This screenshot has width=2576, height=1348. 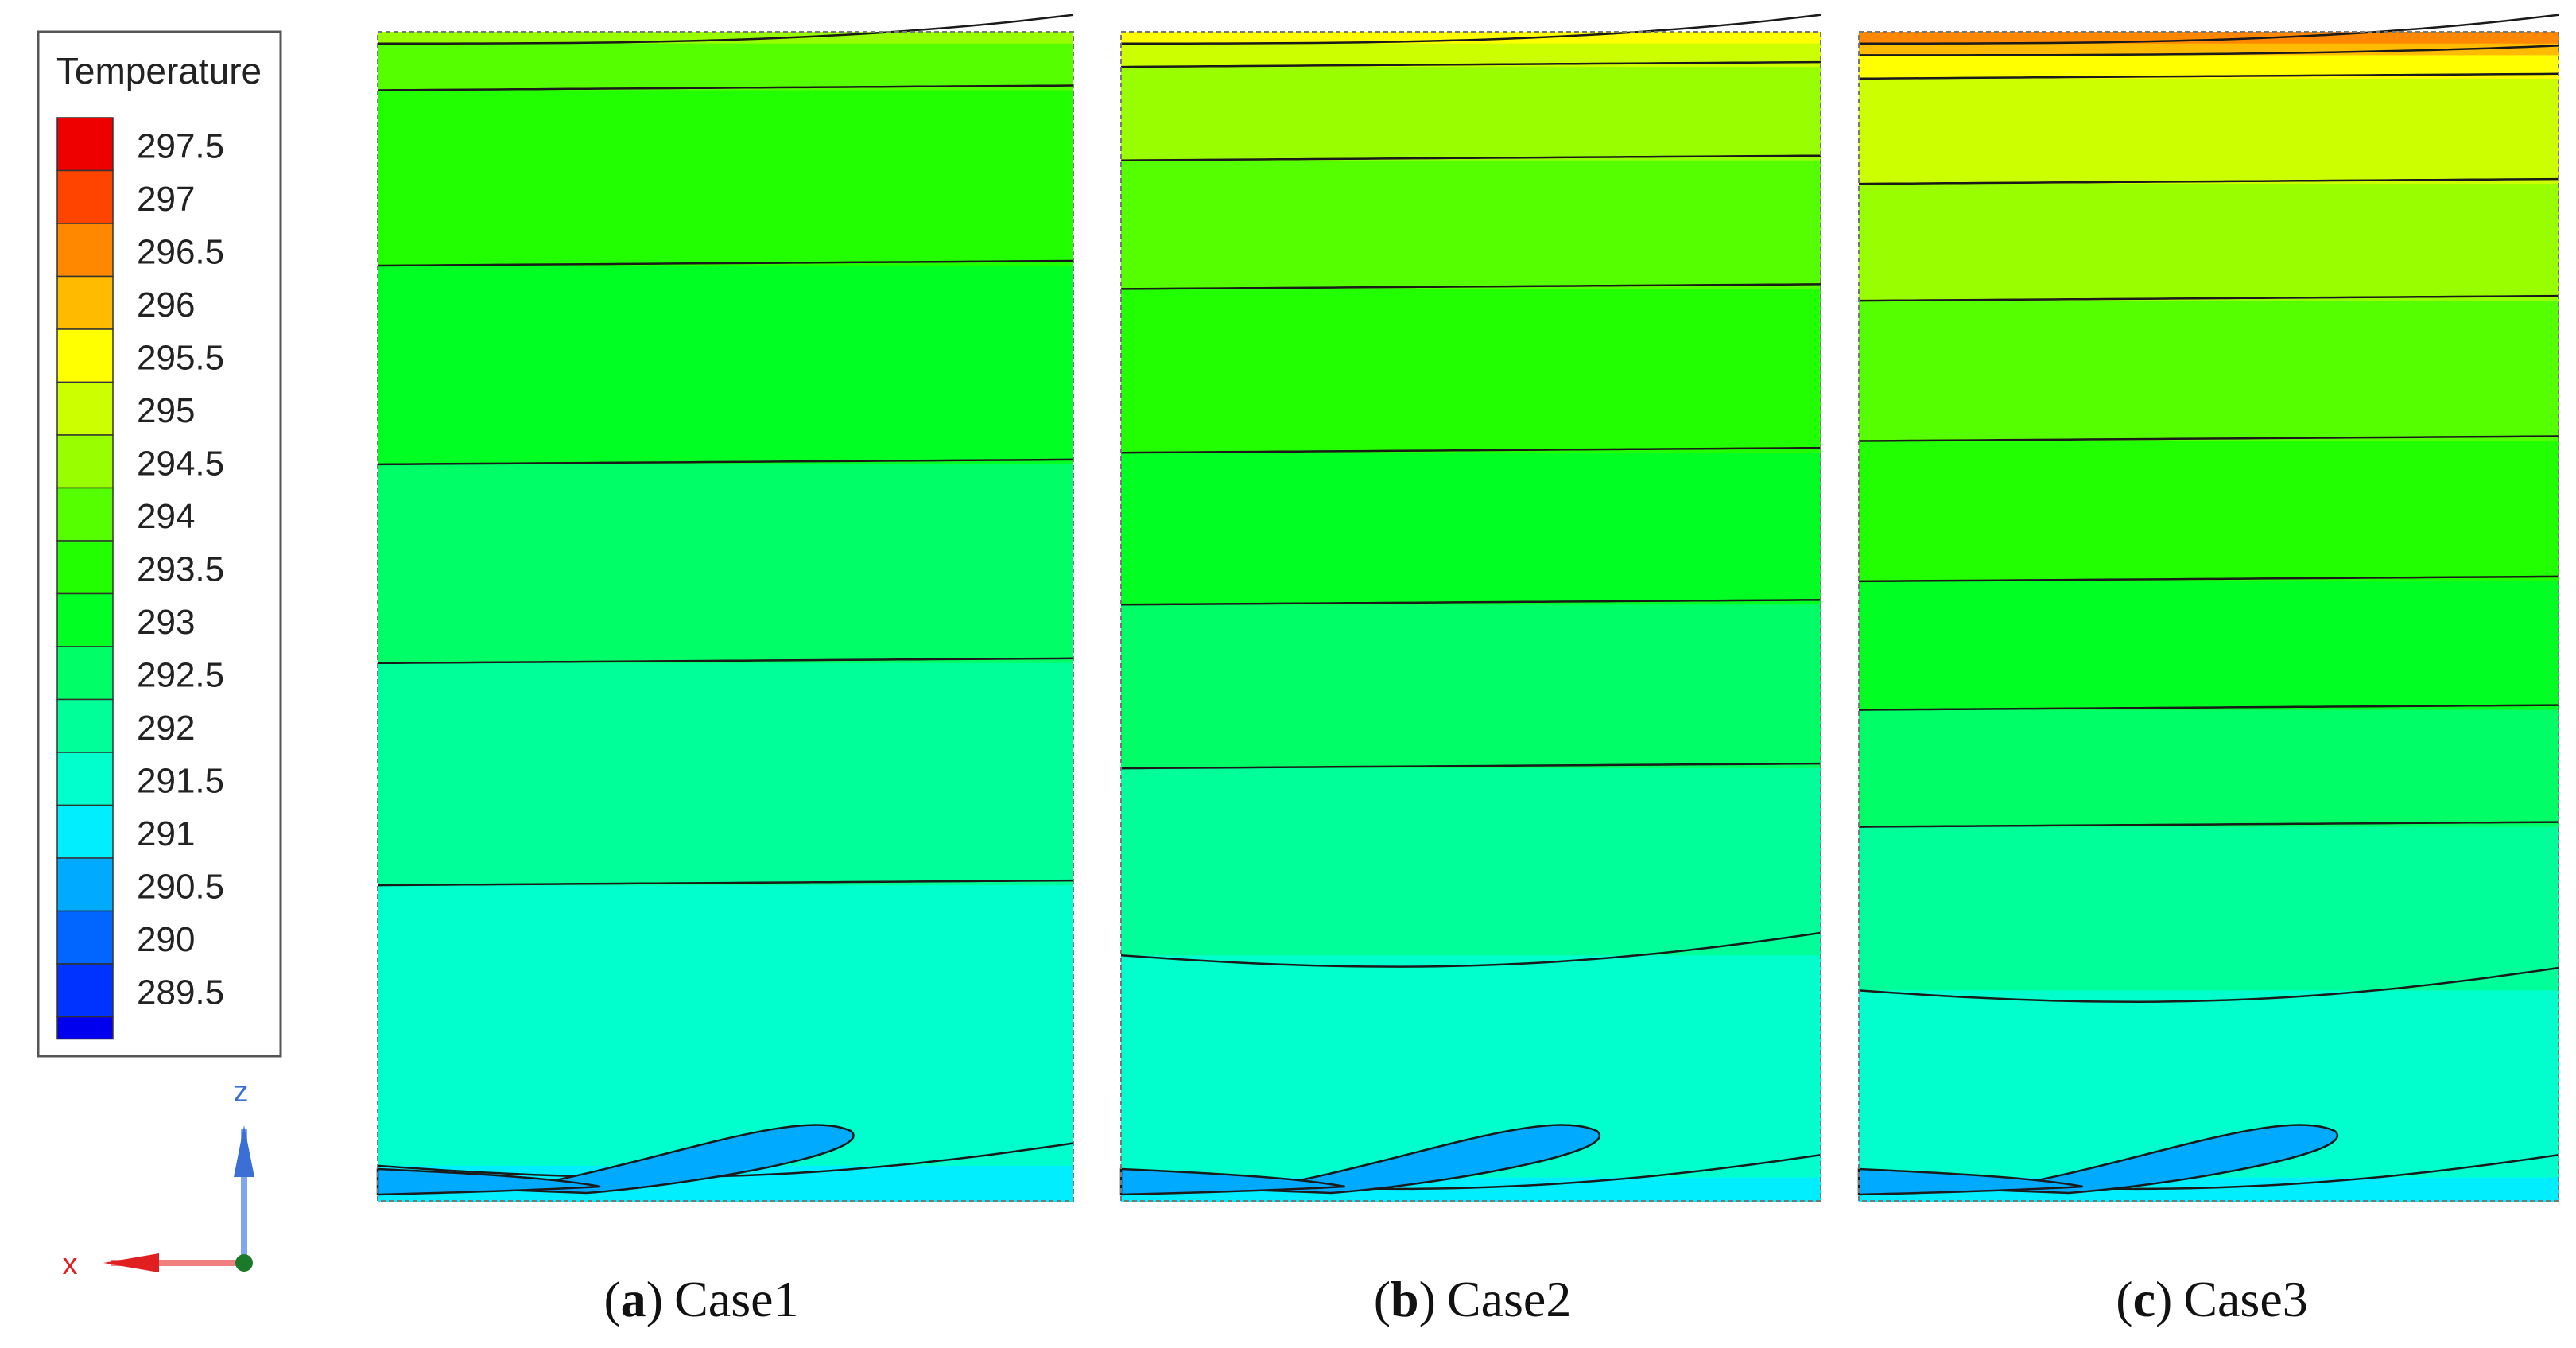 I want to click on legend-tick-label: 297.5, so click(x=181, y=147).